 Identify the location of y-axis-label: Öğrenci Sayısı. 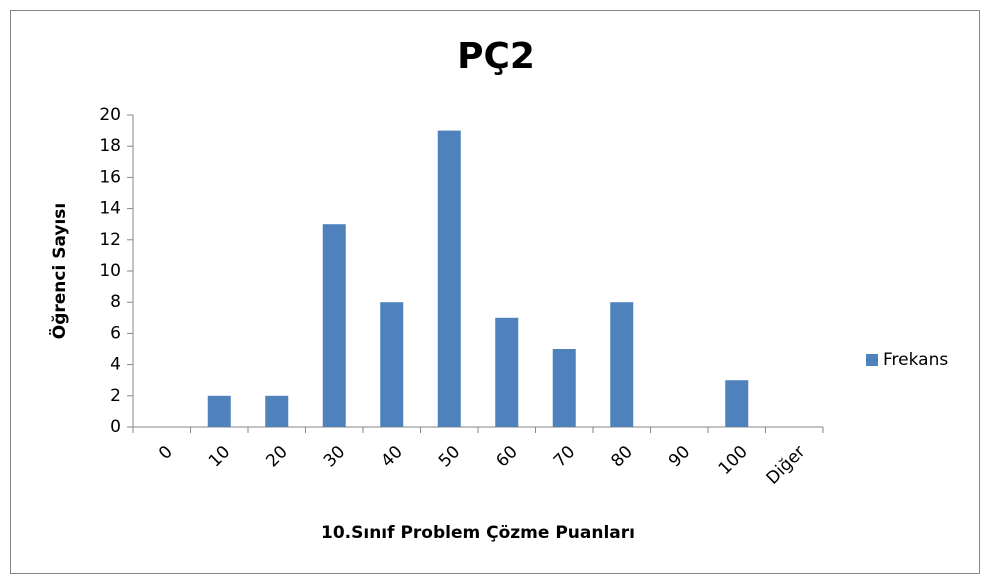
(59, 271).